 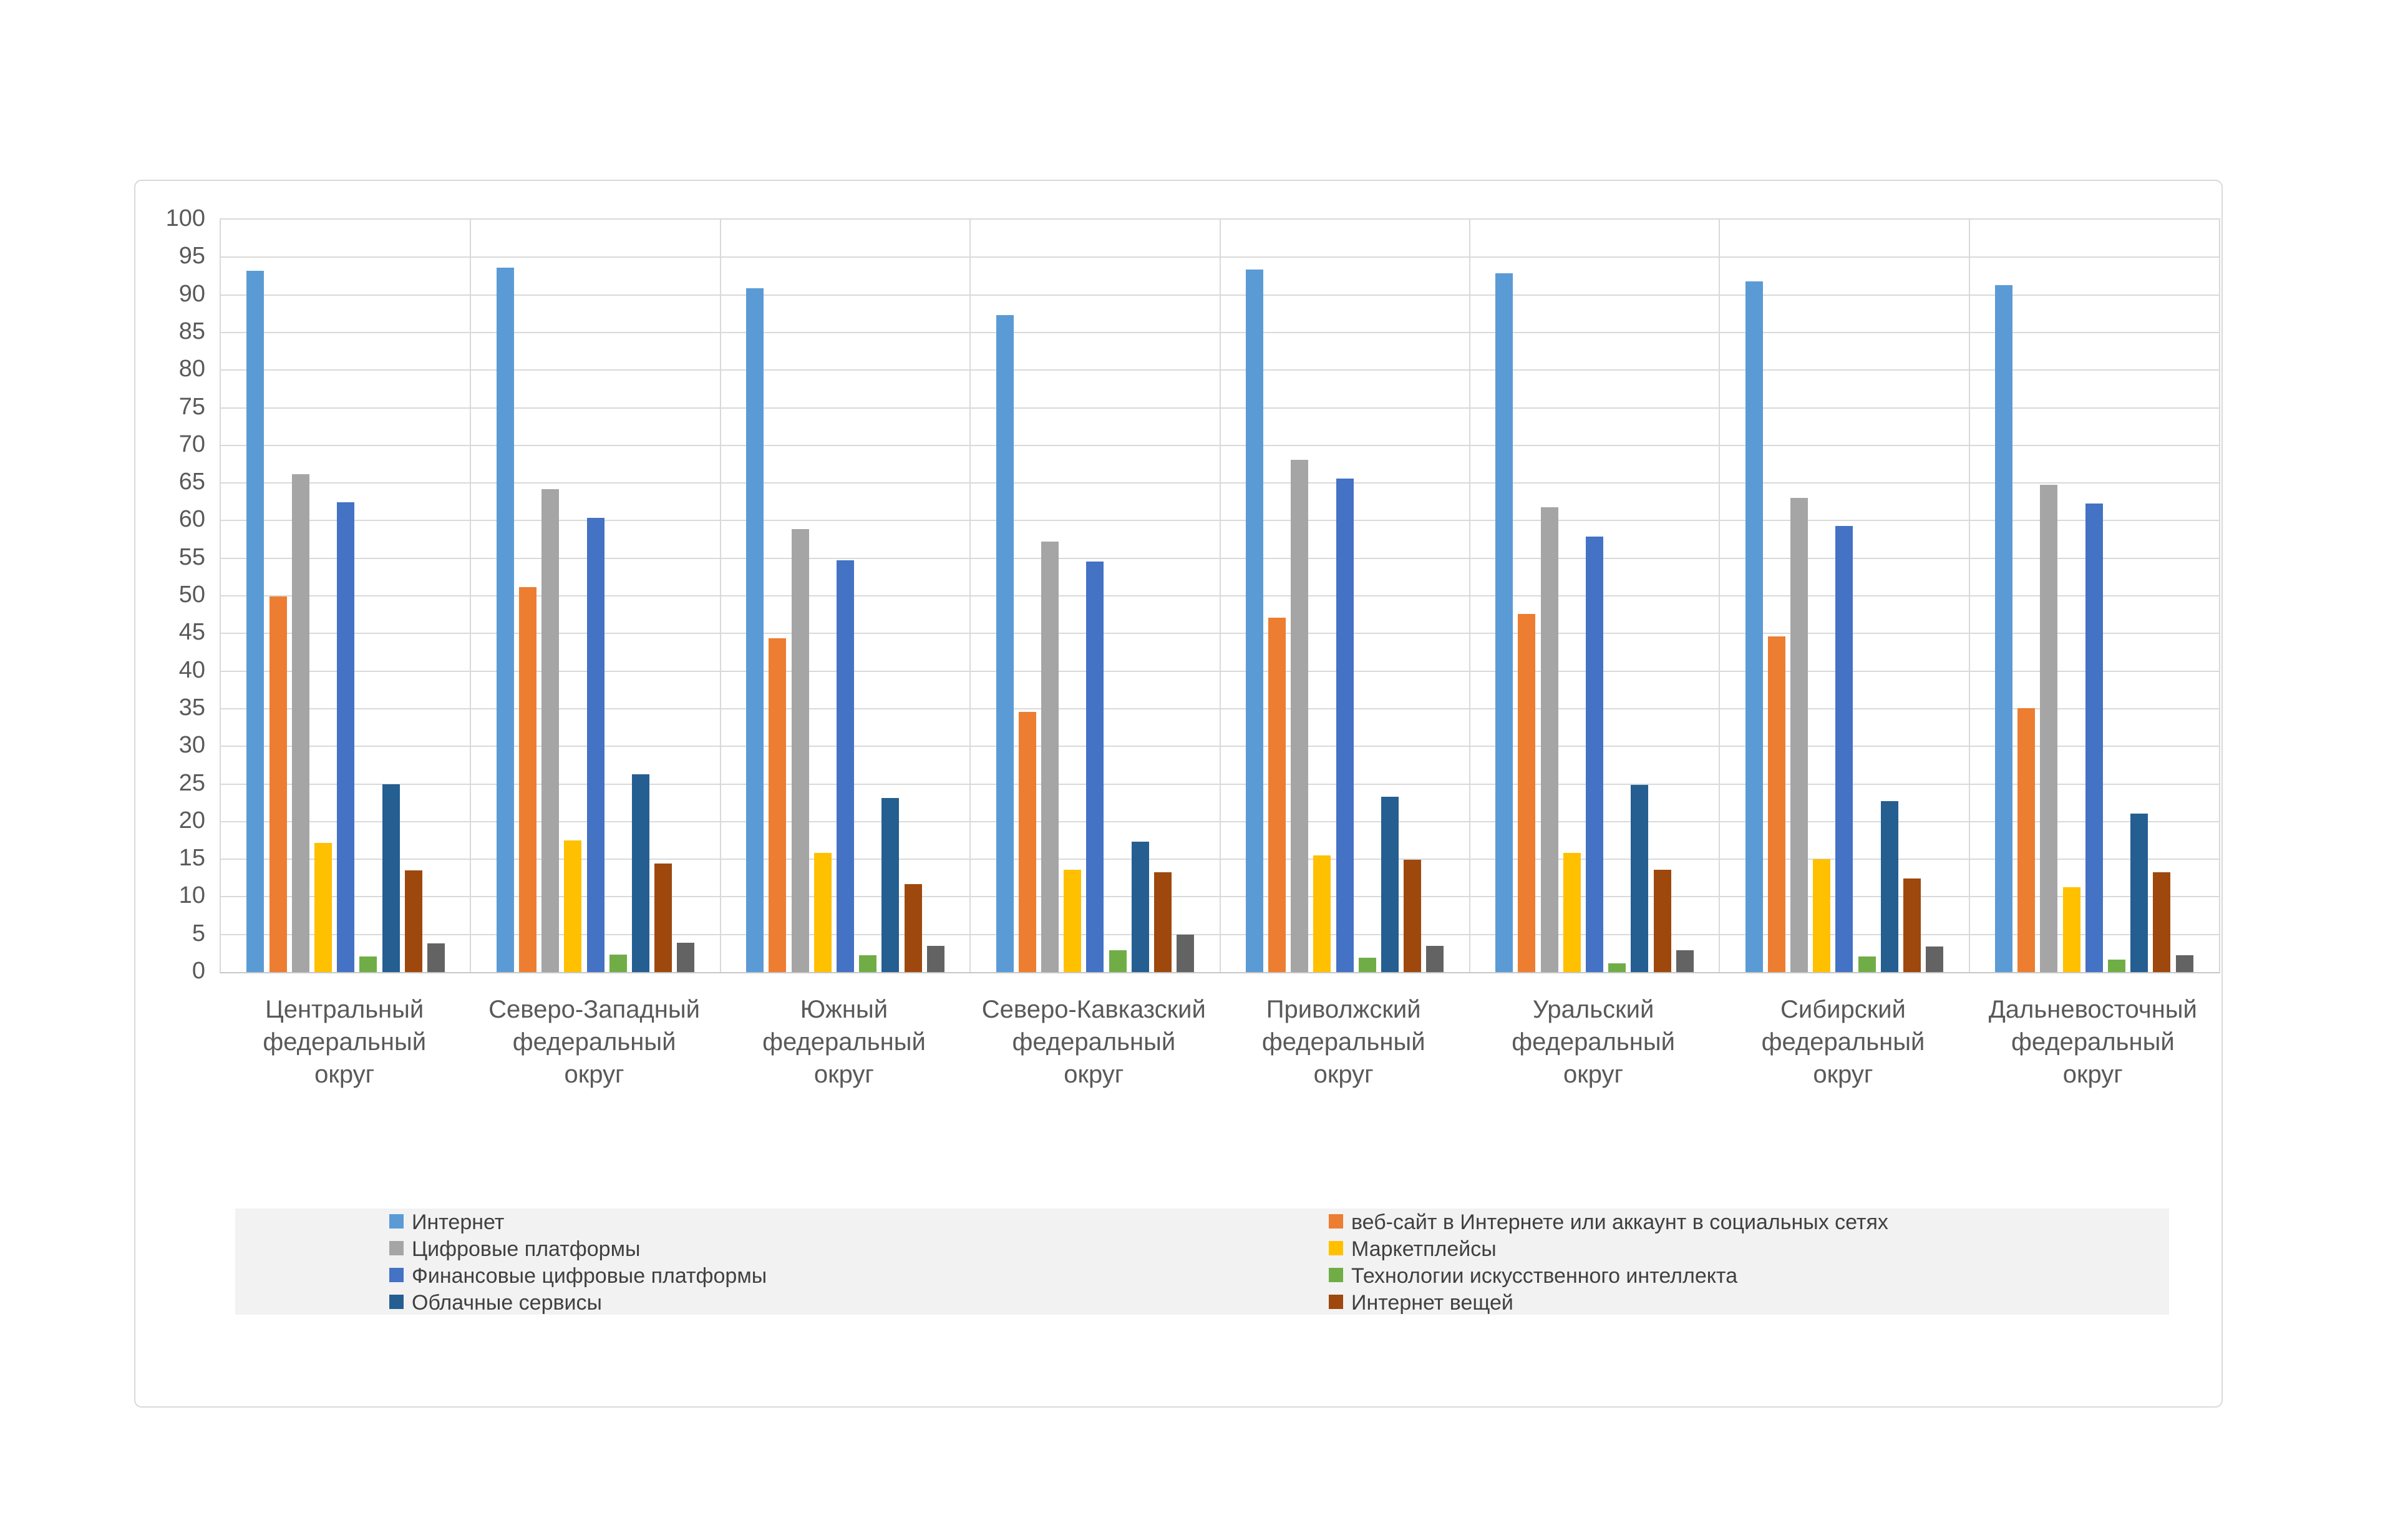 I want to click on bar-series7-category8, so click(x=2139, y=892).